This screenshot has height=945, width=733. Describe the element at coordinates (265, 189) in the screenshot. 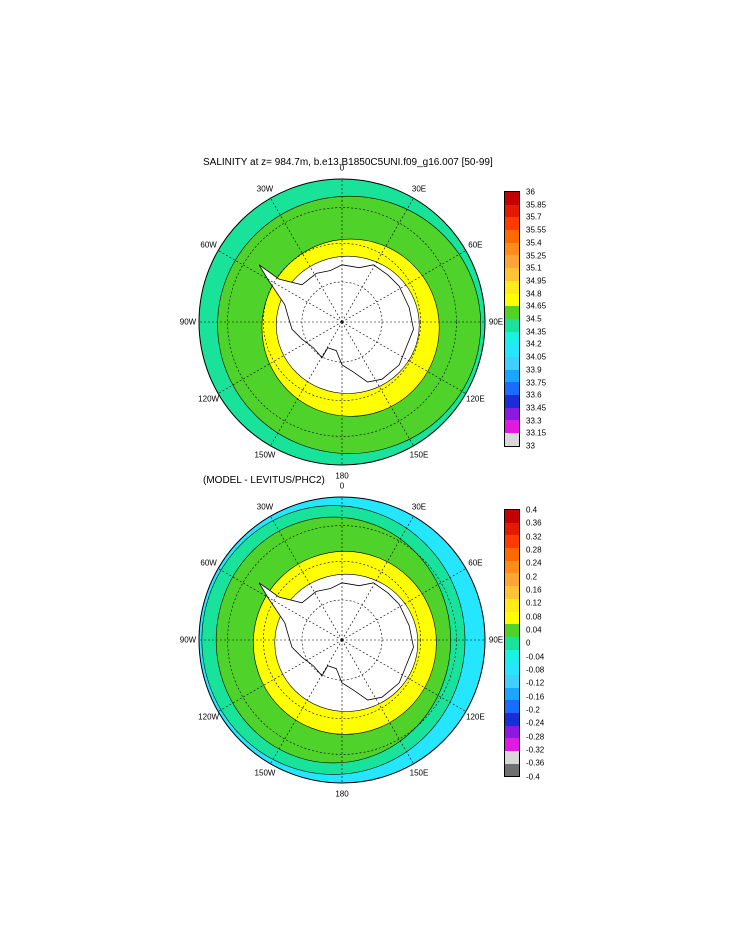

I see `longitude-label: 30W` at that location.